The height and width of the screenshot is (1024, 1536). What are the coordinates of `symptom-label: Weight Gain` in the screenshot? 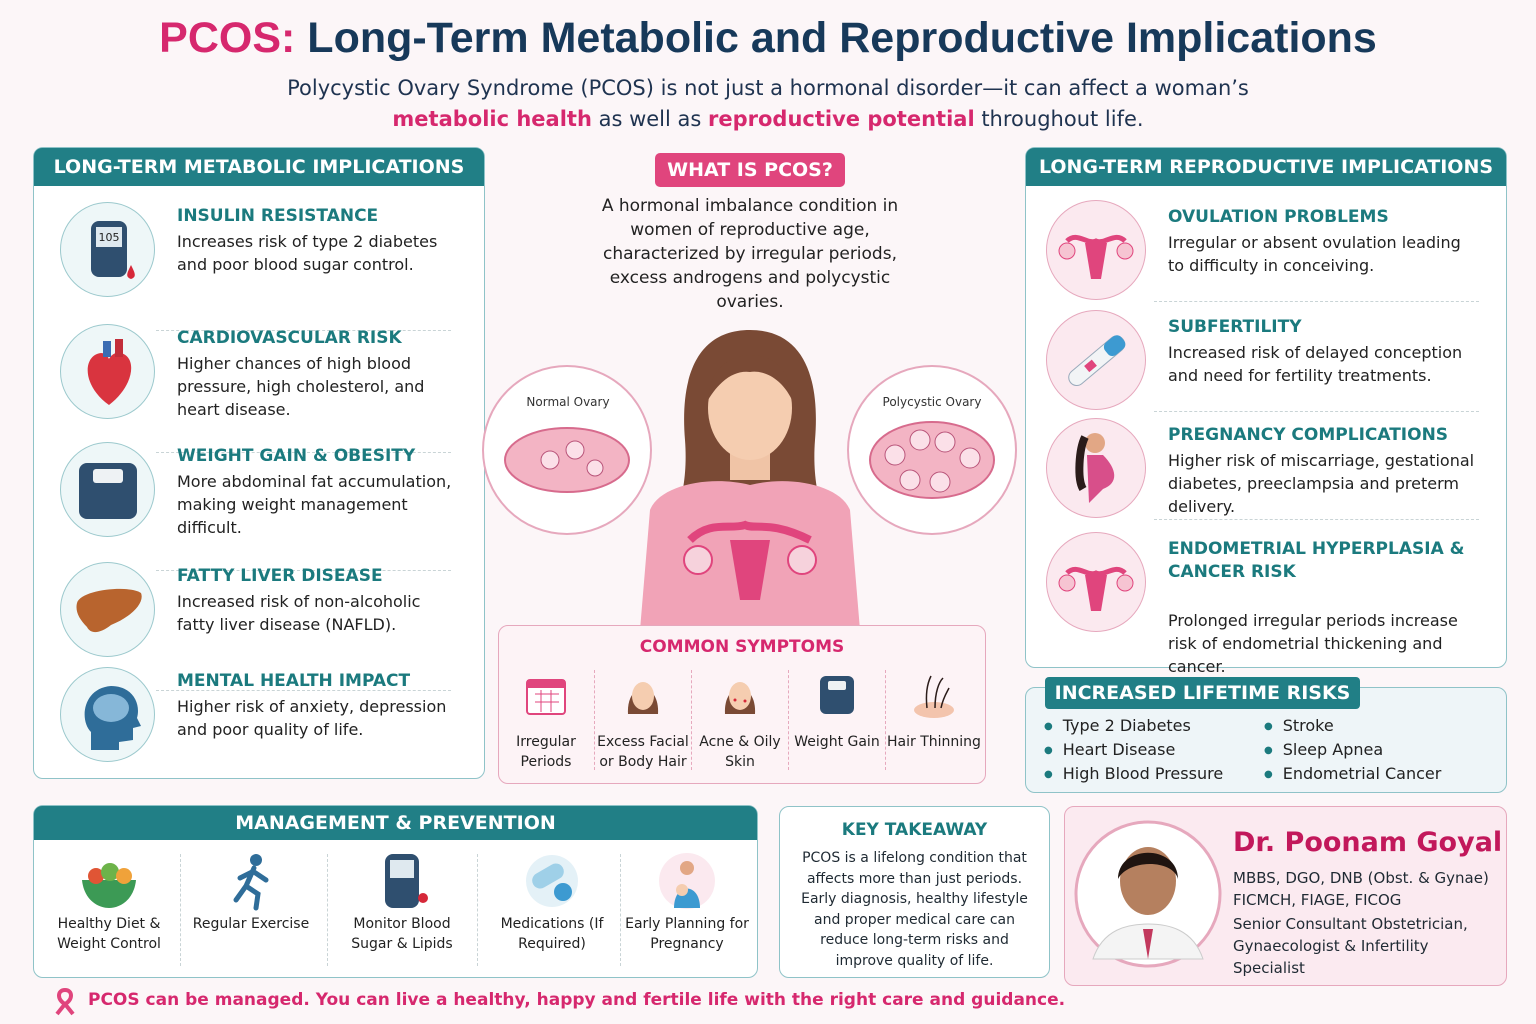 It's located at (837, 742).